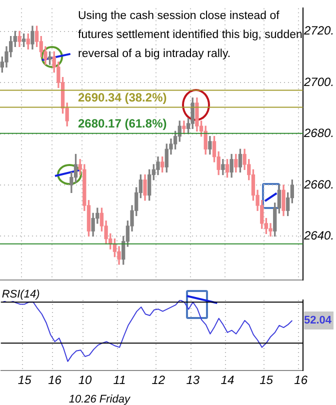  Describe the element at coordinates (318, 133) in the screenshot. I see `y-tick-label: 2680.` at that location.